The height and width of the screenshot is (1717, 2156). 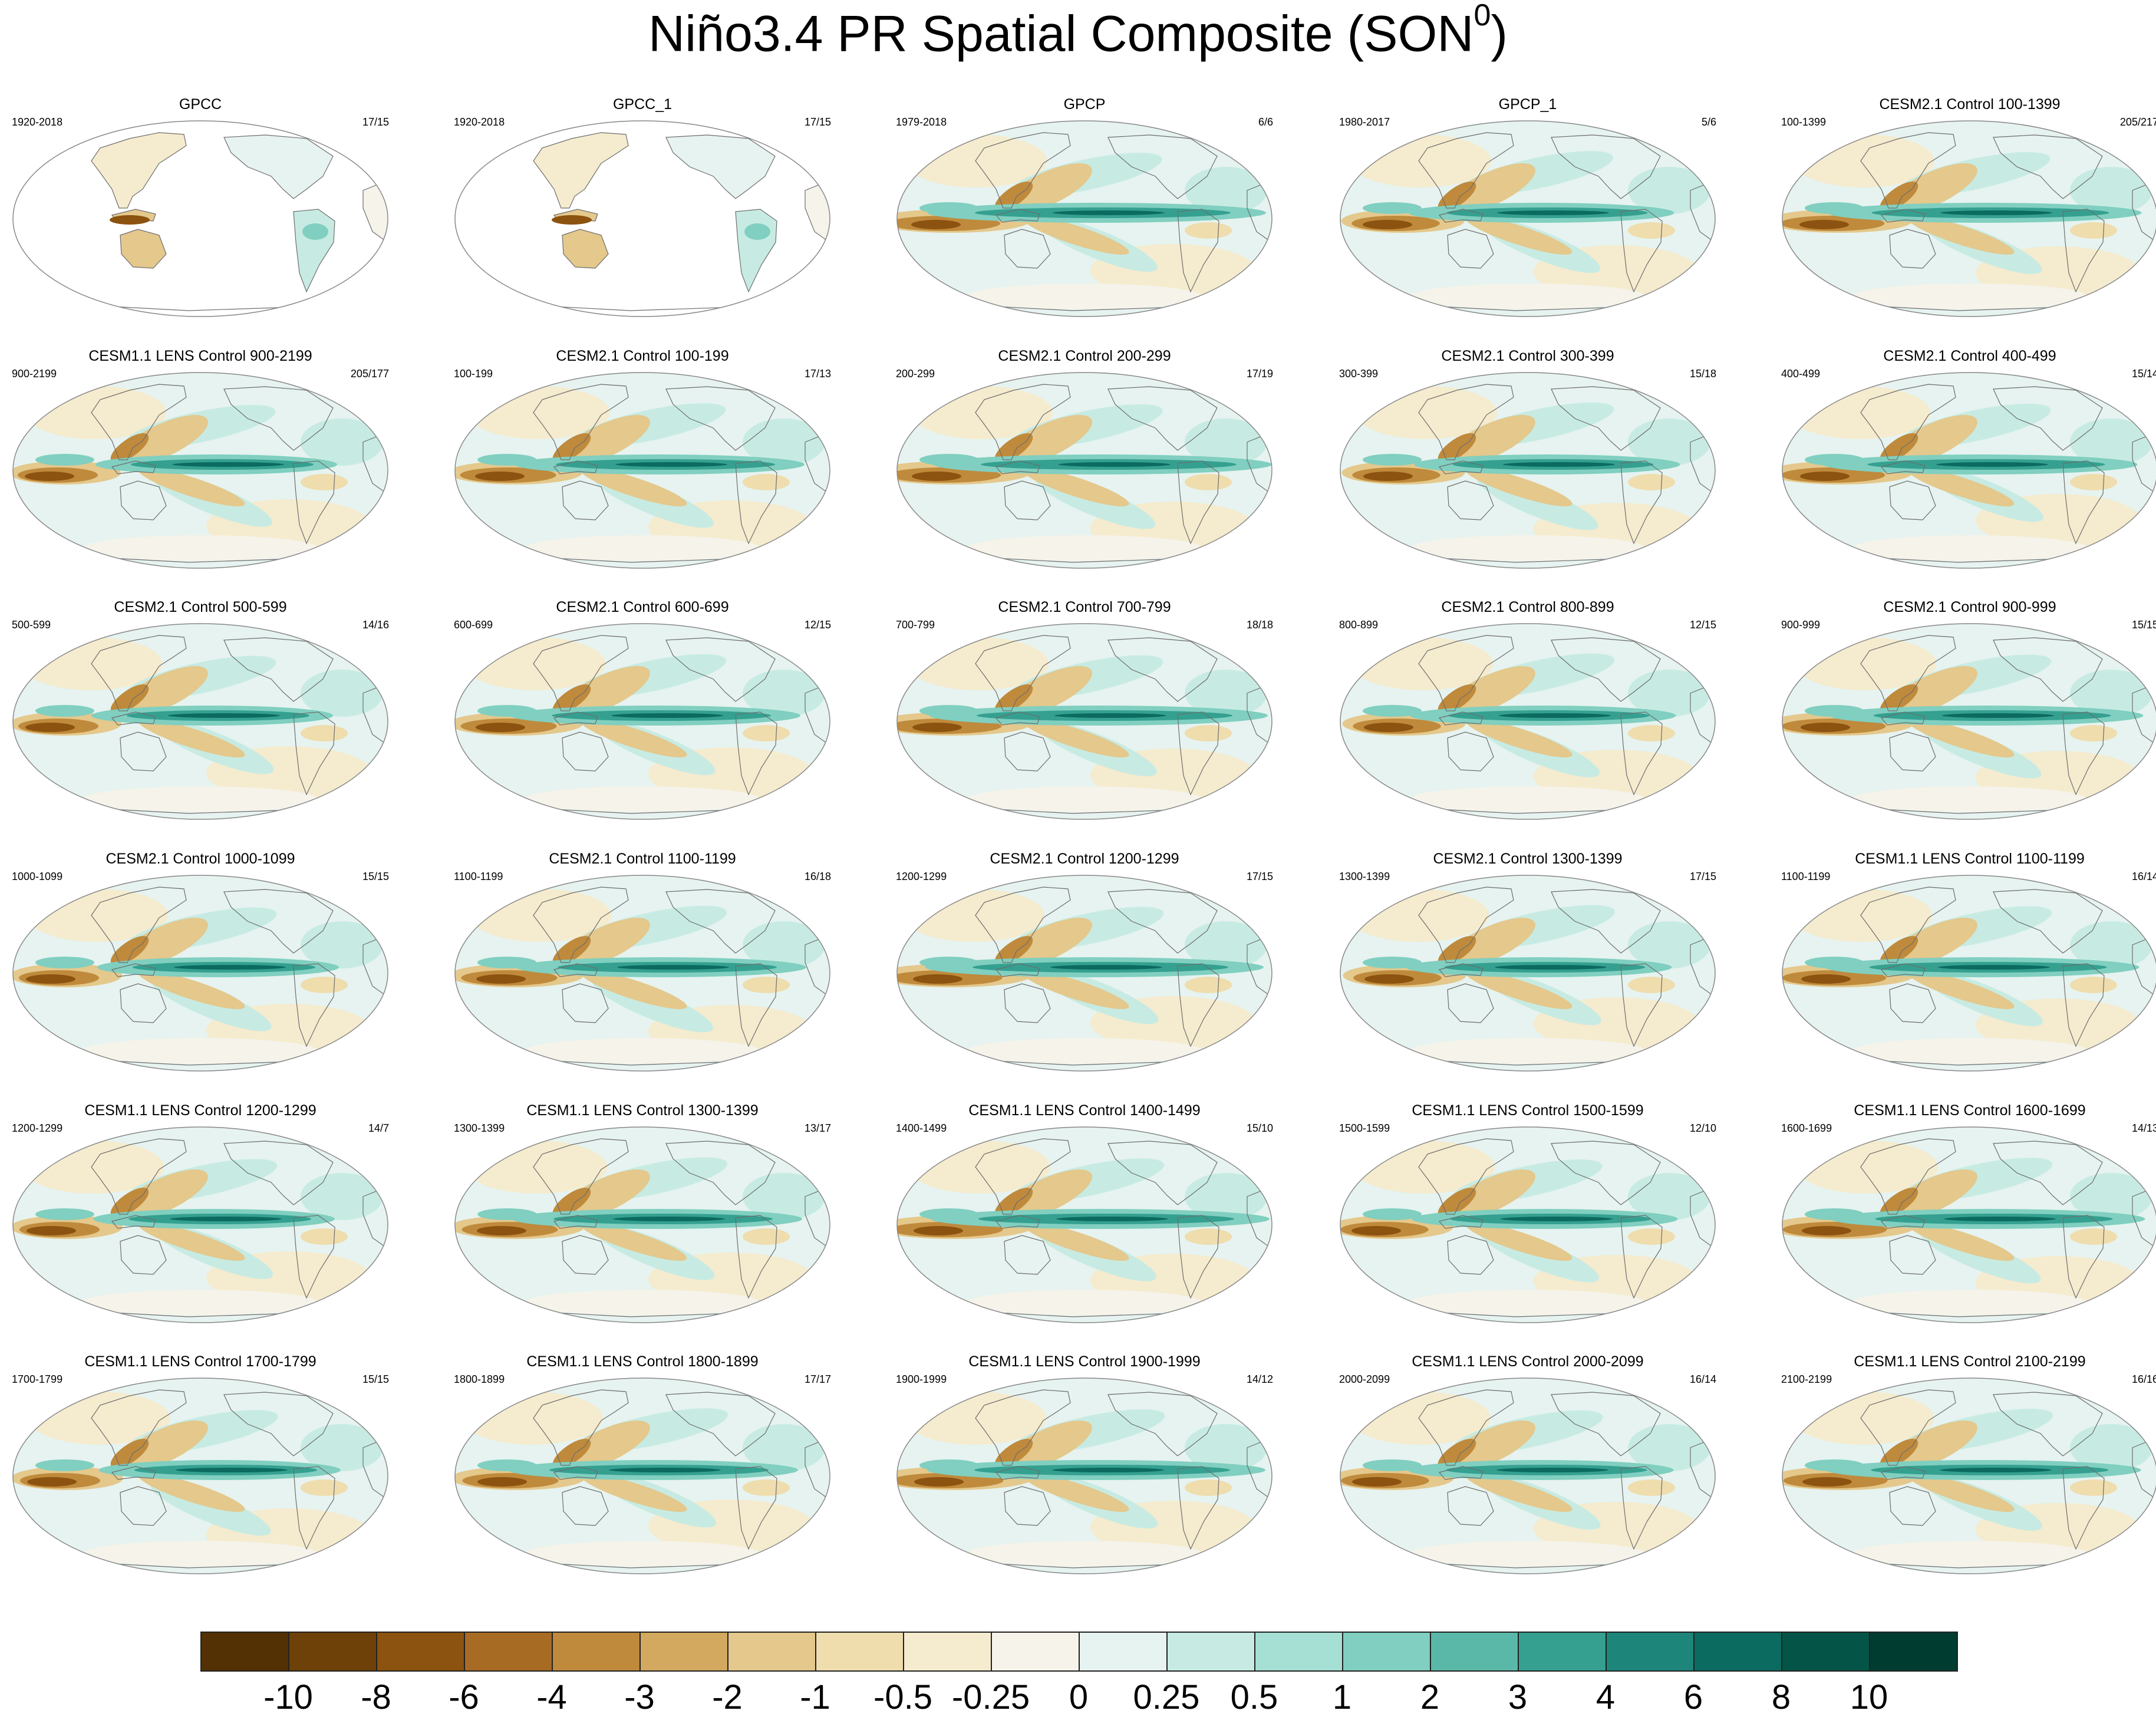 I want to click on map-panel: CESM2.1 Control 100-199 100-199 17/13, so click(x=642, y=460).